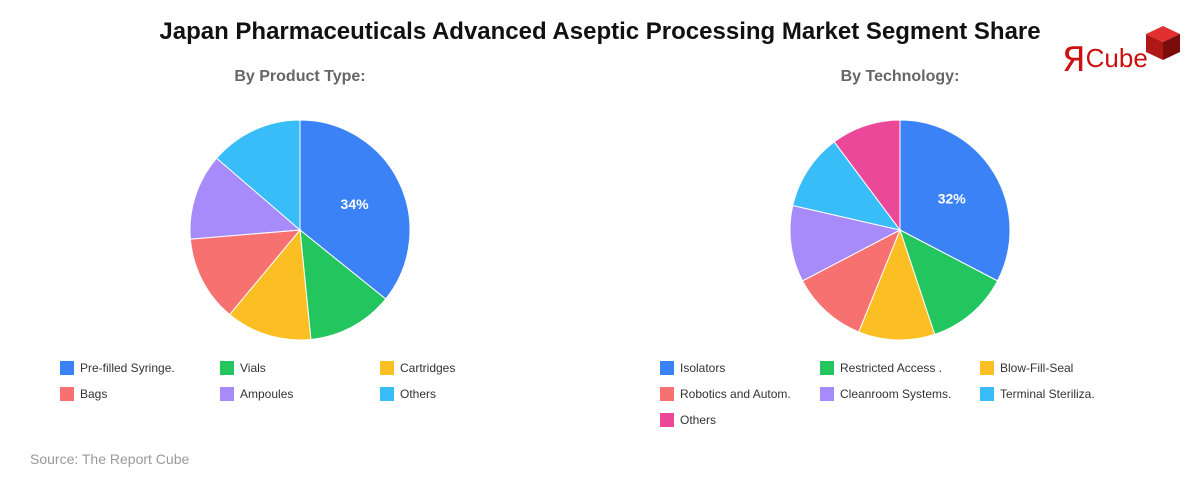 This screenshot has width=1200, height=480. What do you see at coordinates (245, 198) in the screenshot?
I see `pie-slice-ampoules` at bounding box center [245, 198].